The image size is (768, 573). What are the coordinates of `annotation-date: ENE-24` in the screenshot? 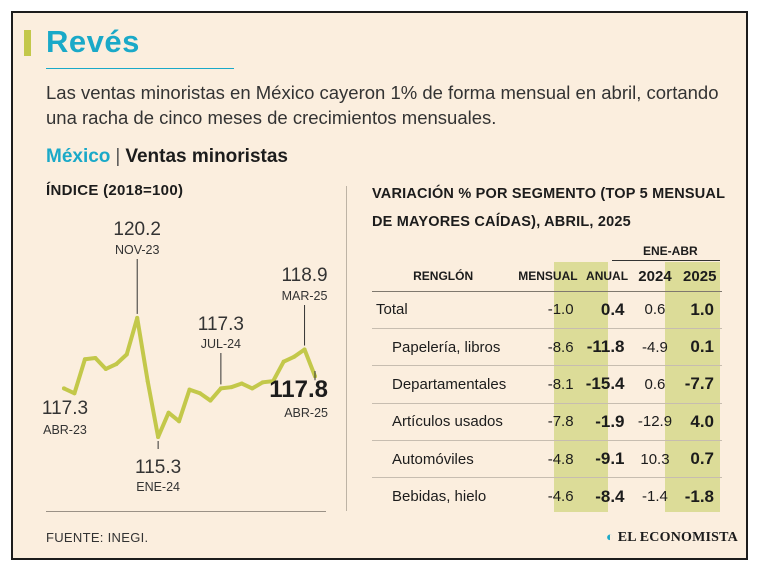 It's located at (158, 487).